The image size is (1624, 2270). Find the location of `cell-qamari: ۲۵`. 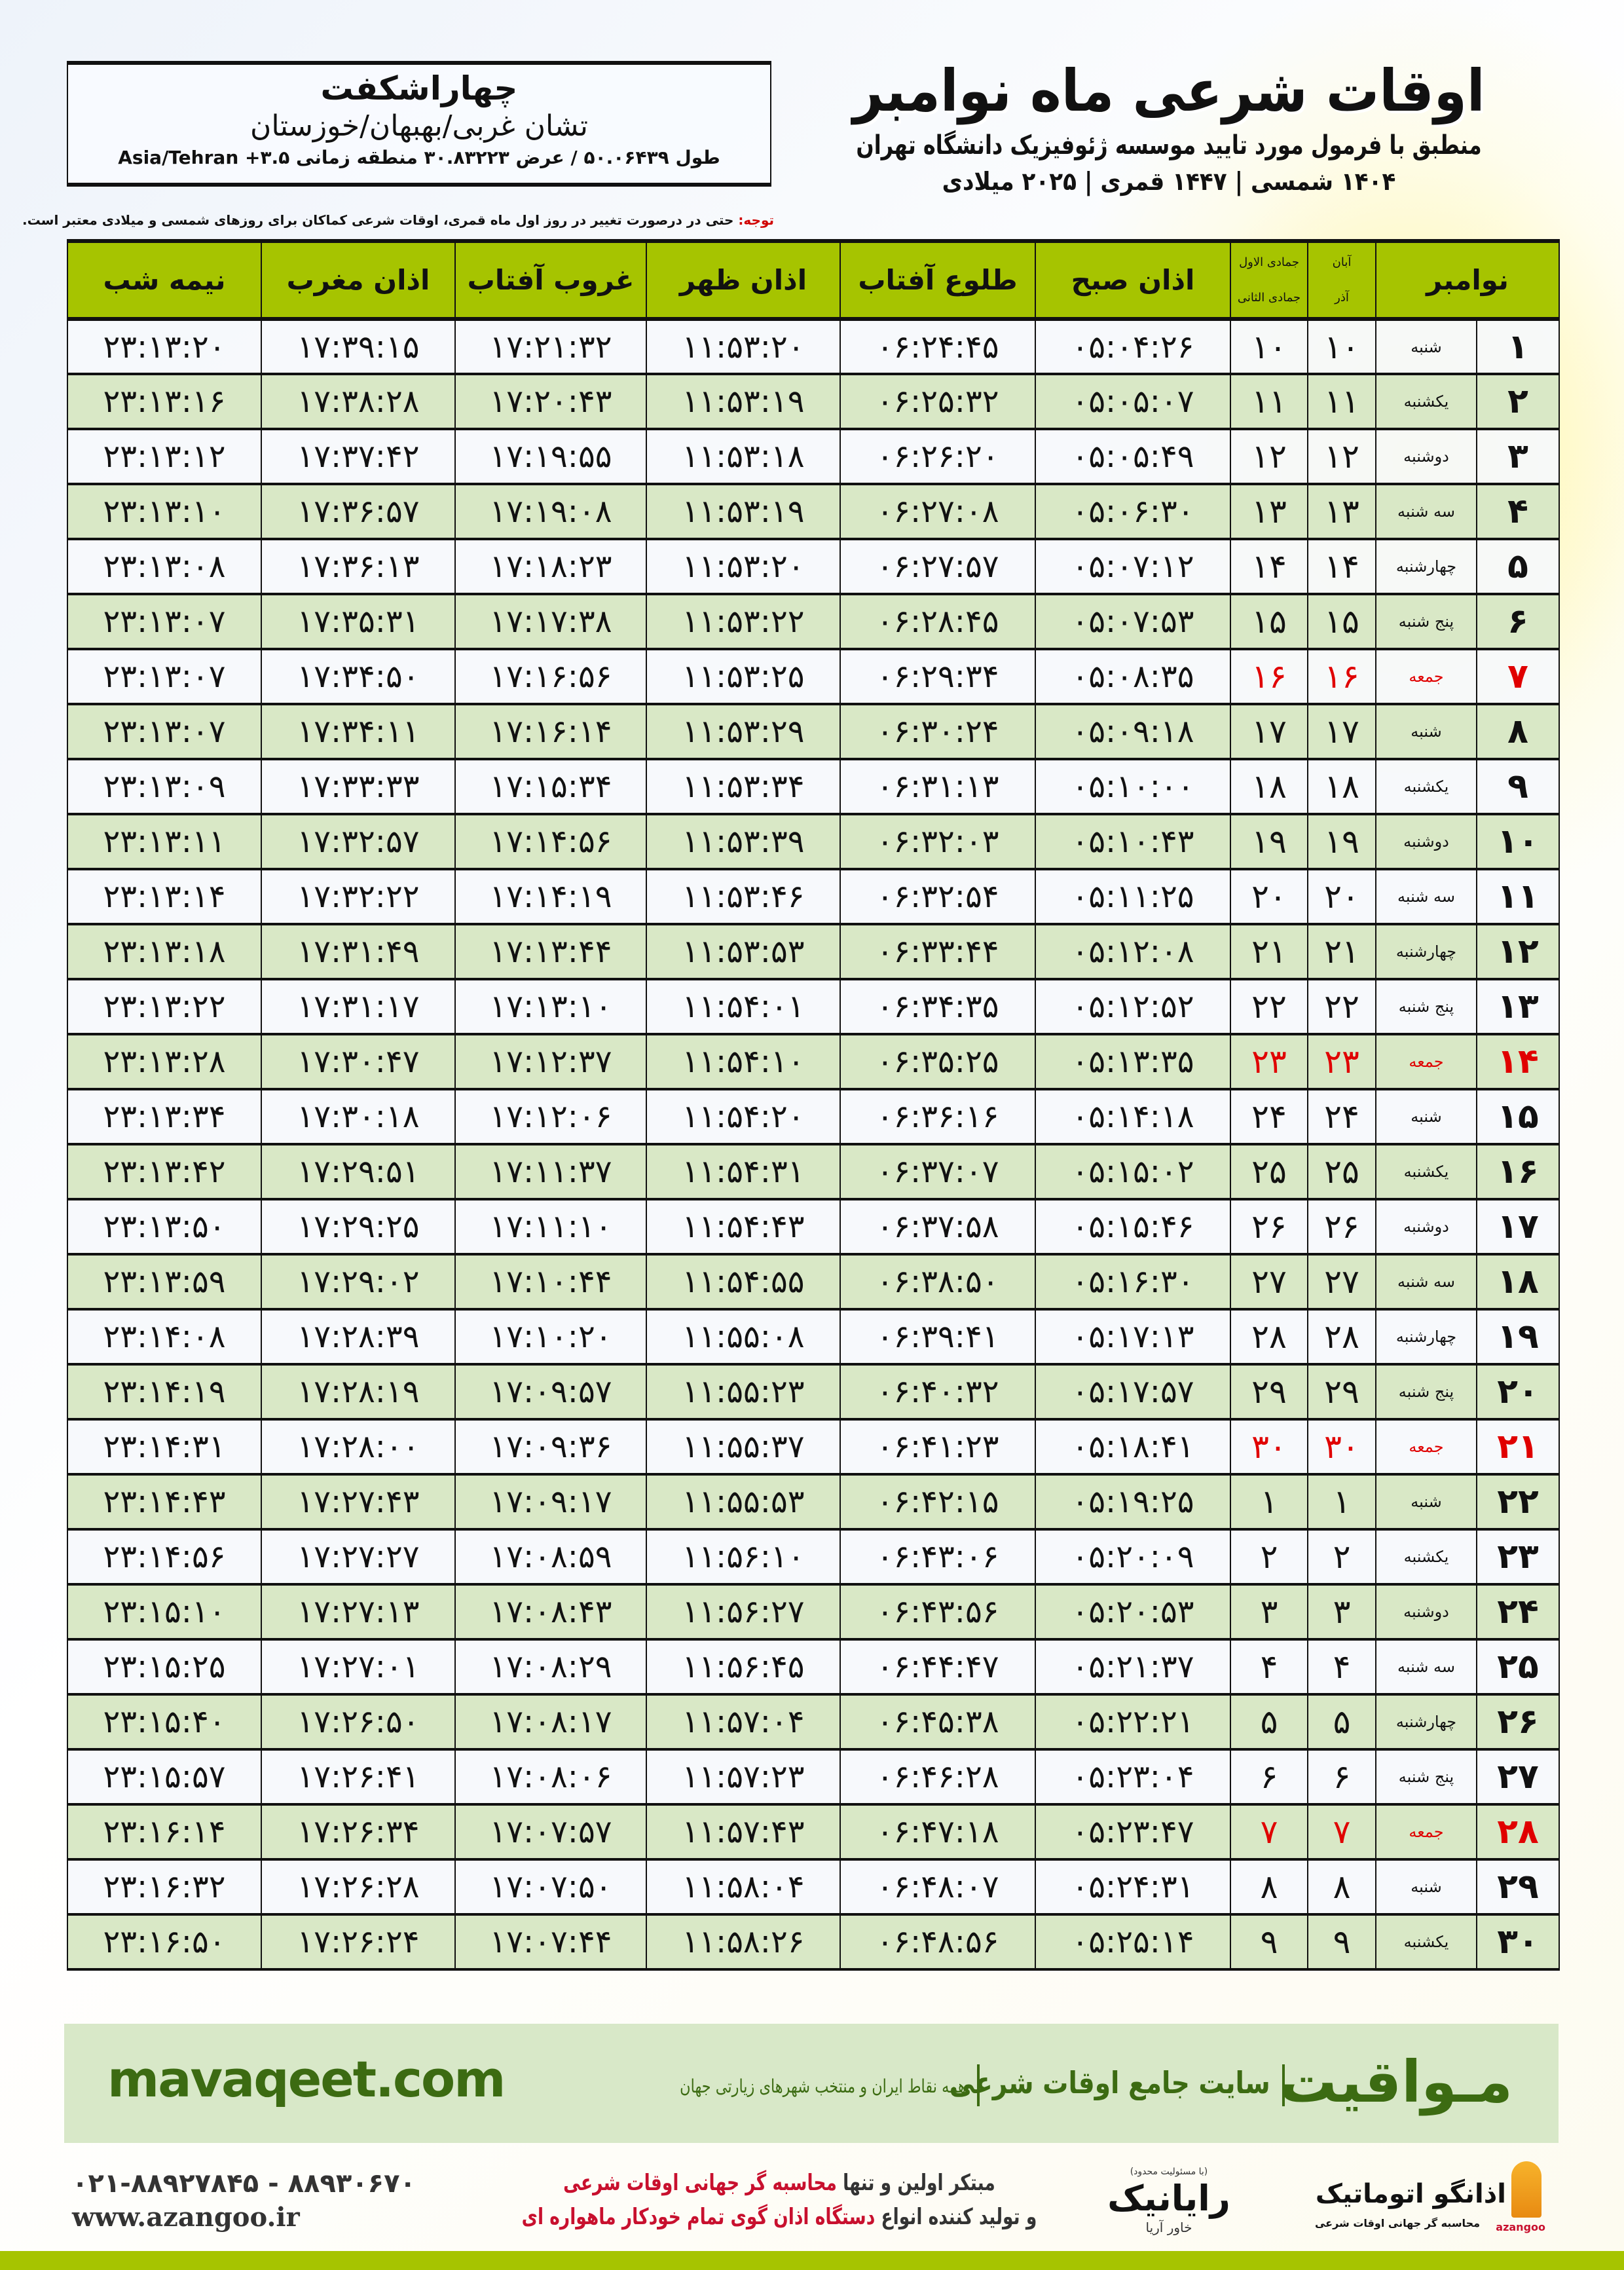

cell-qamari: ۲۵ is located at coordinates (1269, 1172).